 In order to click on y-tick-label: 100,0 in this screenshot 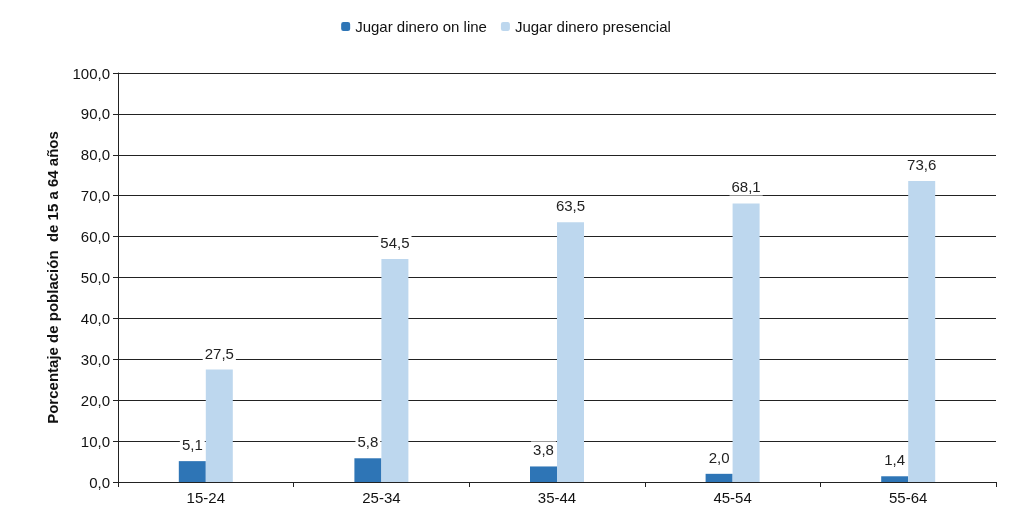, I will do `click(91, 73)`.